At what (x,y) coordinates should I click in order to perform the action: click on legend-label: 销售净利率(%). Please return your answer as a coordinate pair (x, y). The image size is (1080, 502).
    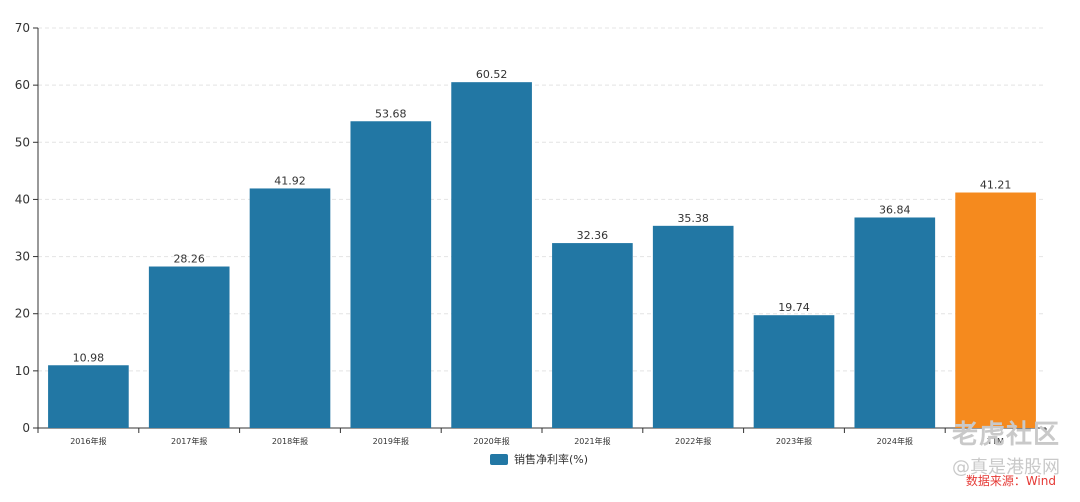
    Looking at the image, I should click on (551, 459).